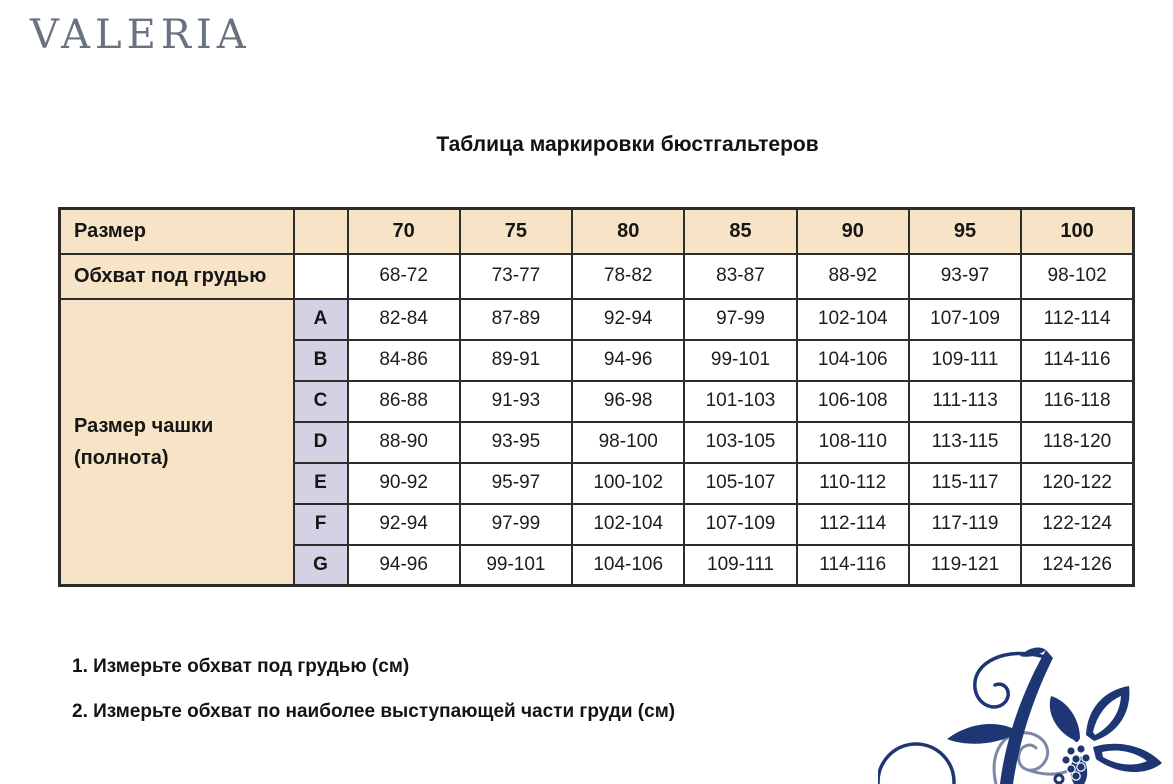  I want to click on cup-value: 90-92, so click(403, 483).